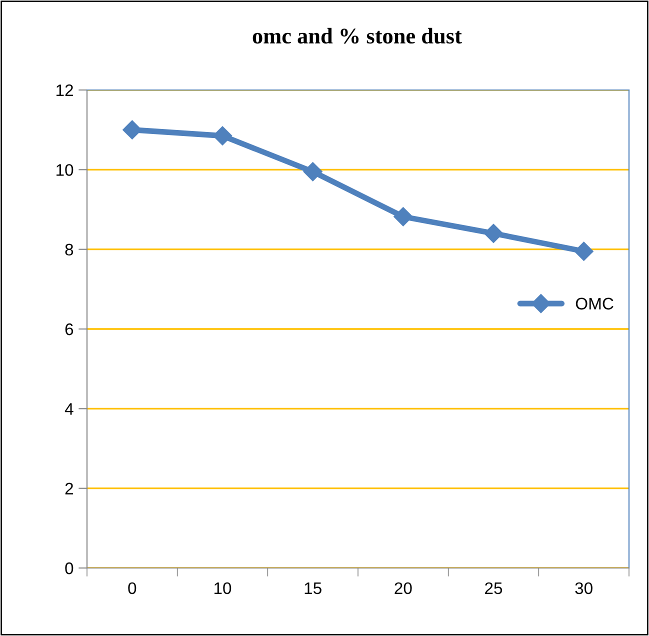 Image resolution: width=649 pixels, height=636 pixels. What do you see at coordinates (69, 250) in the screenshot?
I see `y-tick-label: 8` at bounding box center [69, 250].